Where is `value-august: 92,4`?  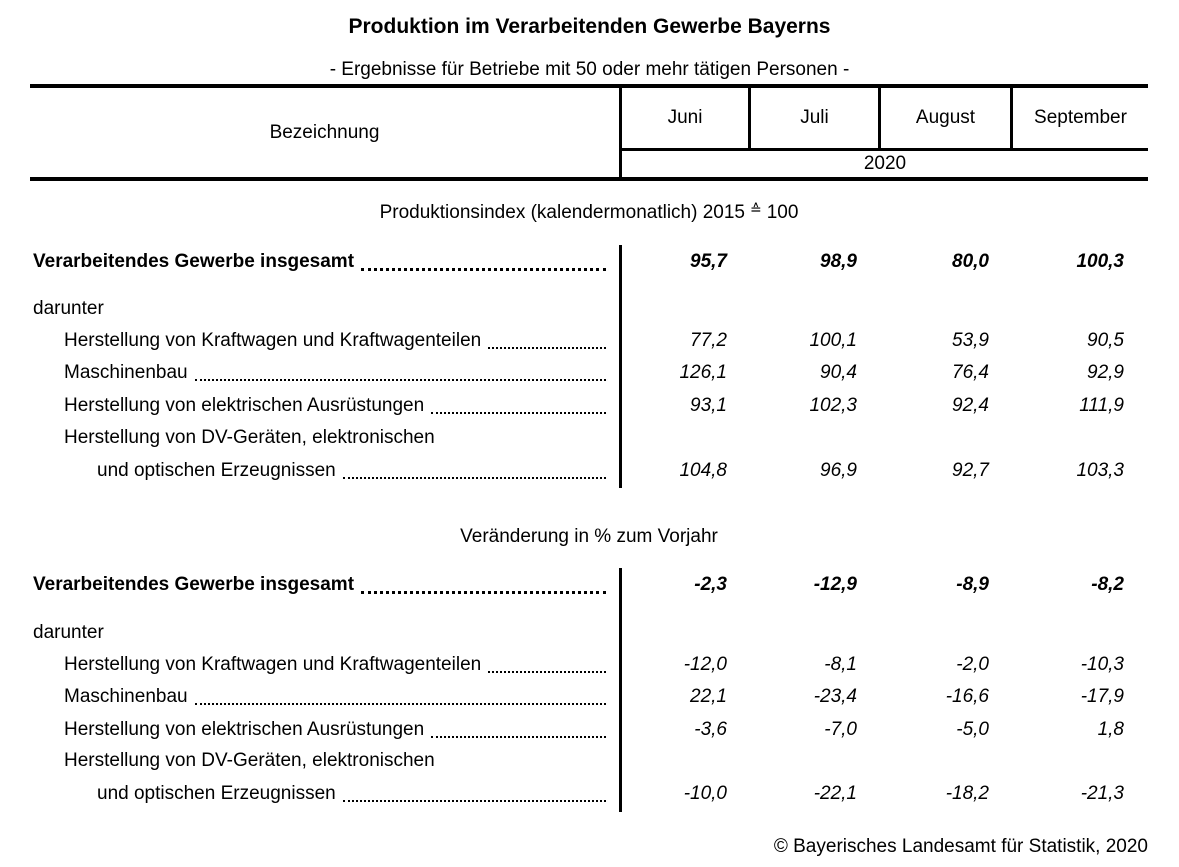 value-august: 92,4 is located at coordinates (970, 405).